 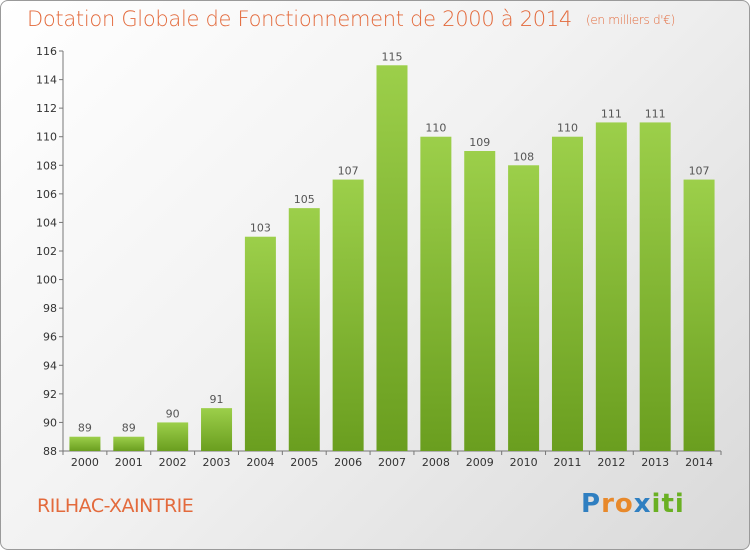 I want to click on value-label-2002: 90, so click(x=173, y=413).